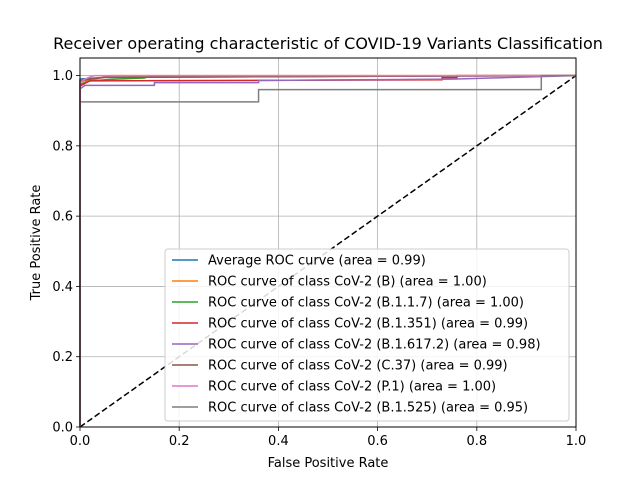  I want to click on x-axis-label: False Positive Rate, so click(328, 463).